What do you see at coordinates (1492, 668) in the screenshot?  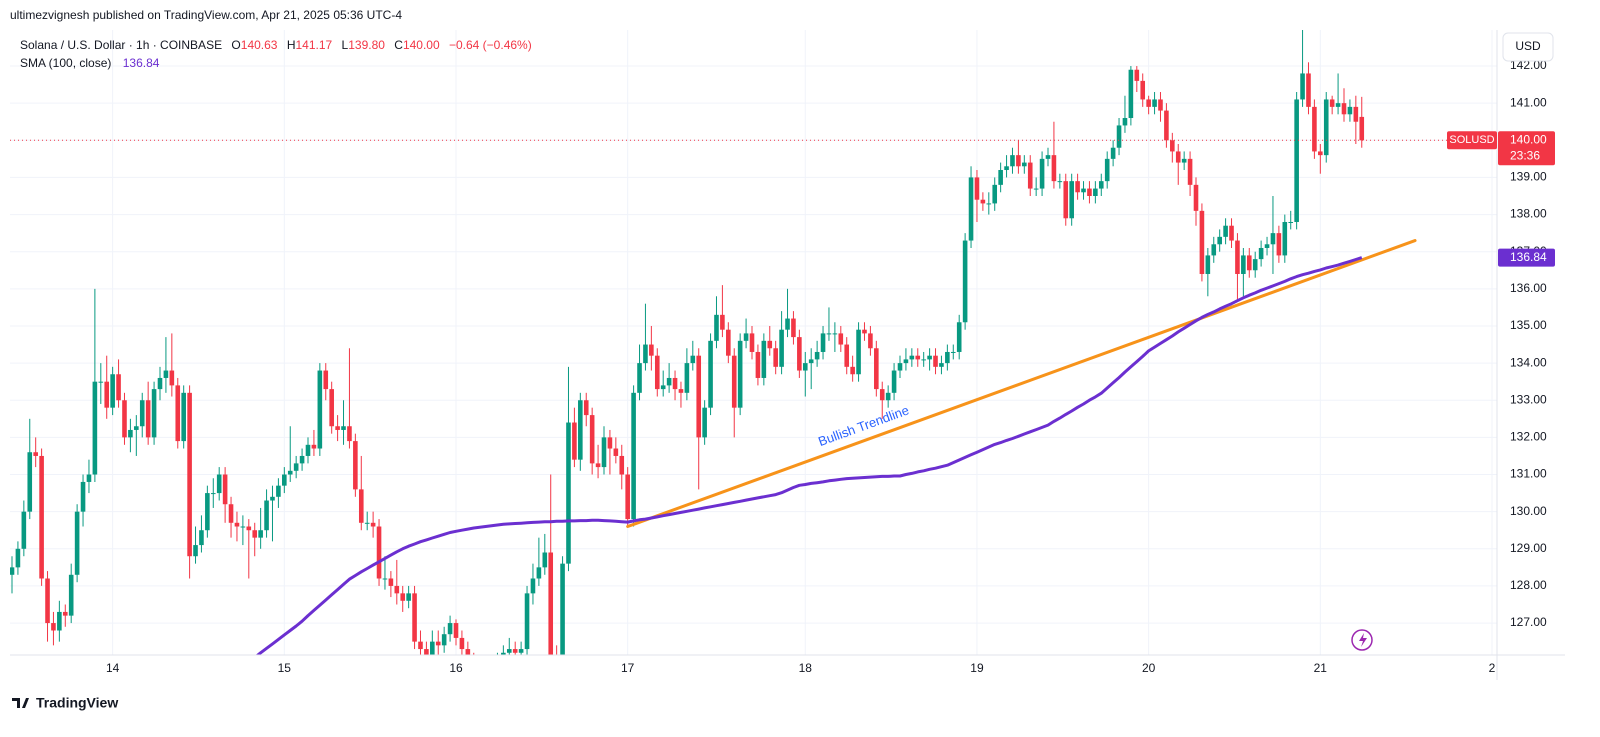 I see `x-tick-label: 2` at bounding box center [1492, 668].